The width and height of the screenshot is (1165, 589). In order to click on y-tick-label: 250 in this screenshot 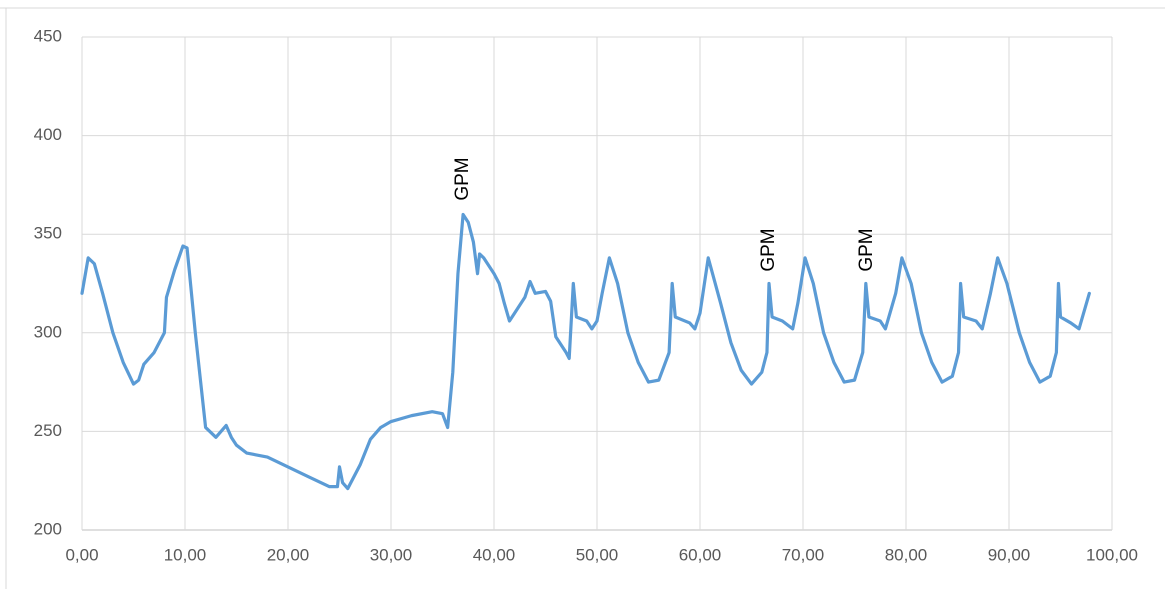, I will do `click(48, 430)`.